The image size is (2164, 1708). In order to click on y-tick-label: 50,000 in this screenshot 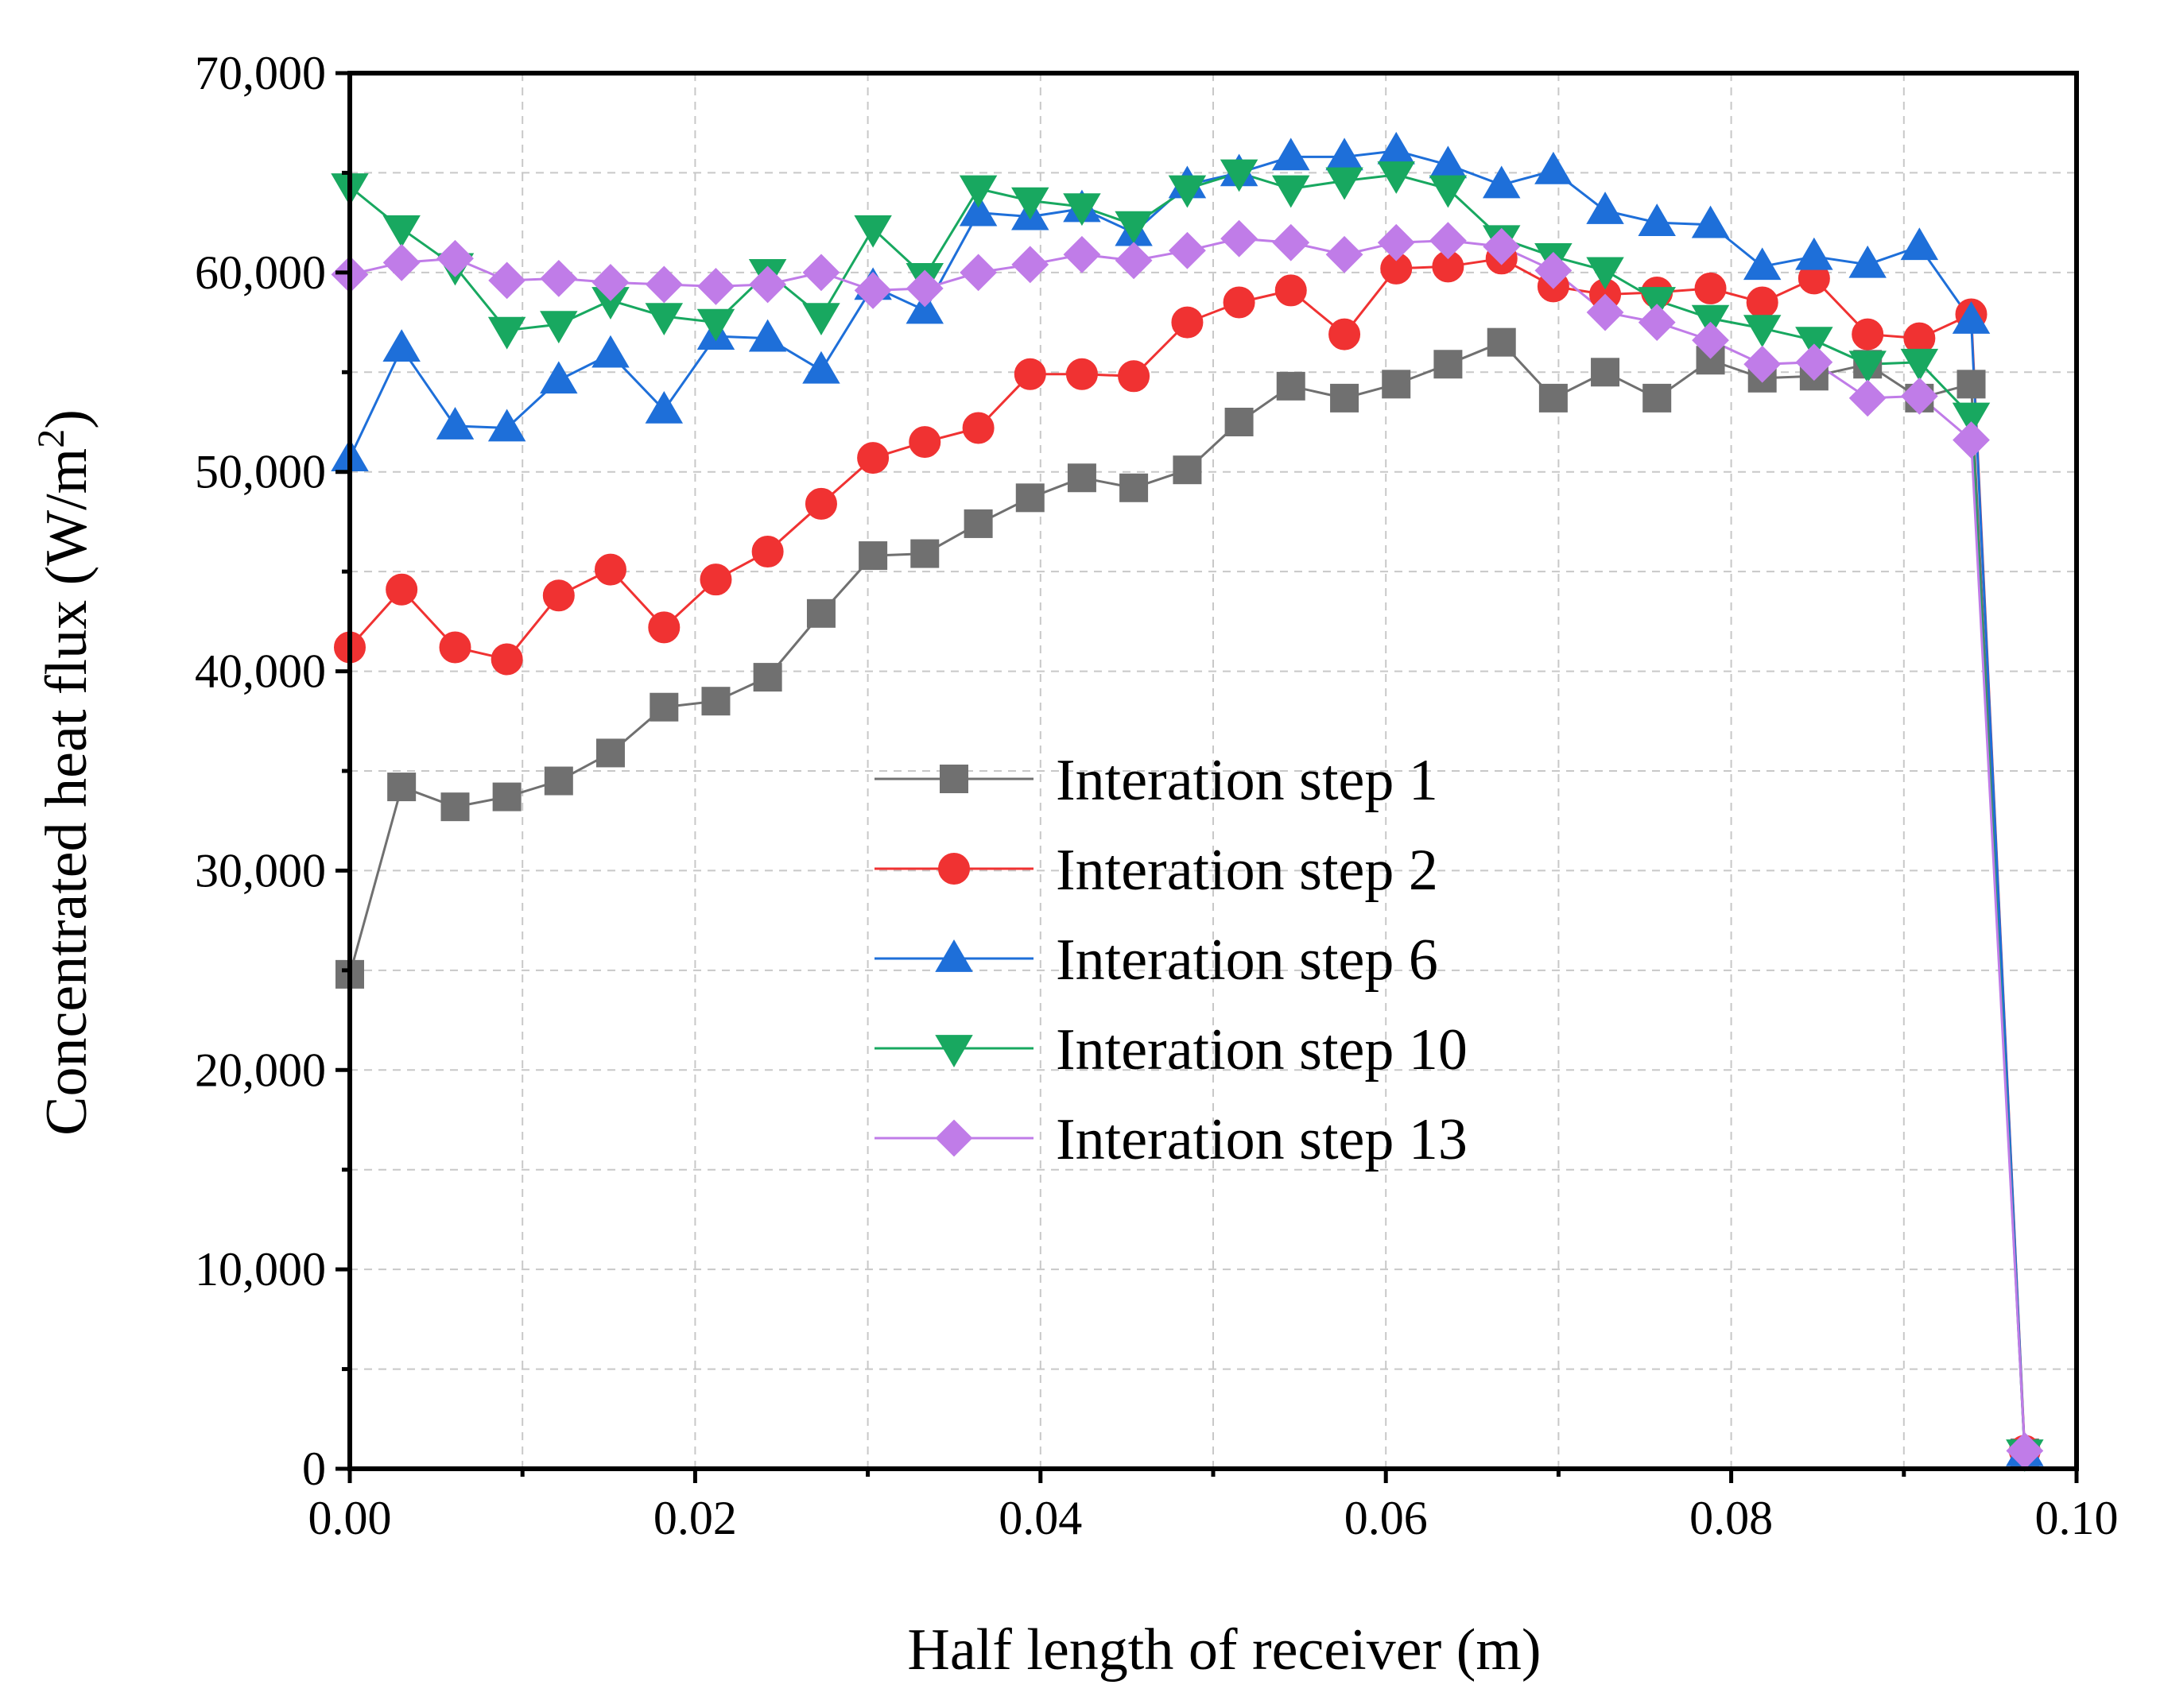, I will do `click(260, 472)`.